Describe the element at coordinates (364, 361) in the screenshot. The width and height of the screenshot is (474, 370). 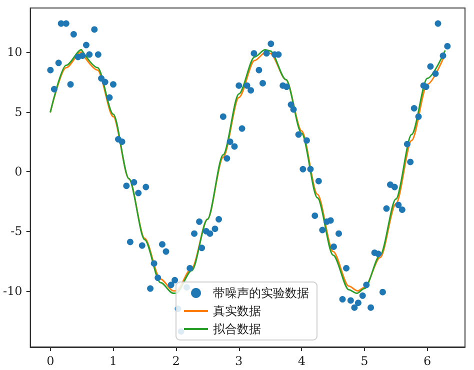
I see `x-tick-label: 5` at that location.